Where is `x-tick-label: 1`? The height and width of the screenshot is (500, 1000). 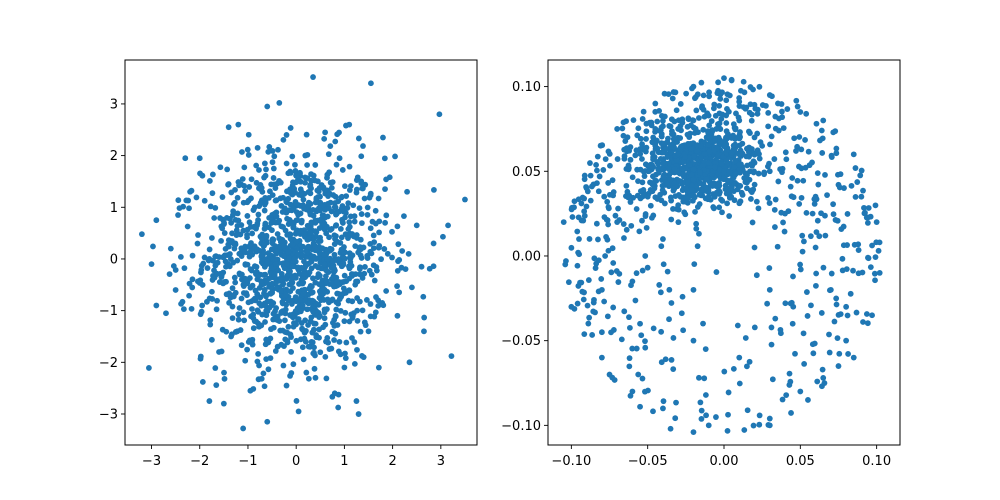 x-tick-label: 1 is located at coordinates (344, 461).